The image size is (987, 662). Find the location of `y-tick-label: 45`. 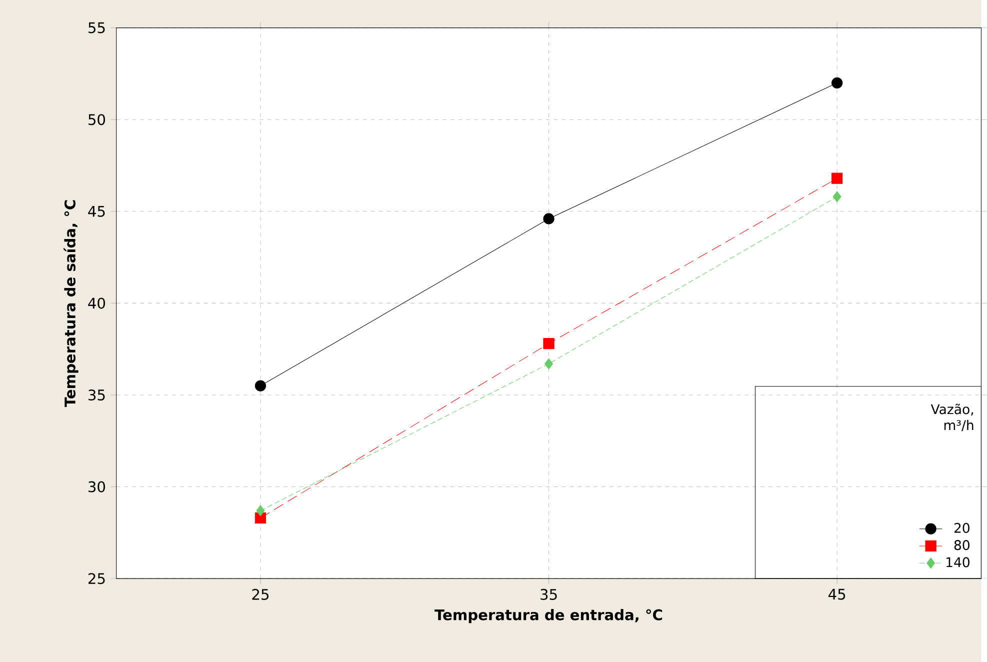

y-tick-label: 45 is located at coordinates (96, 211).